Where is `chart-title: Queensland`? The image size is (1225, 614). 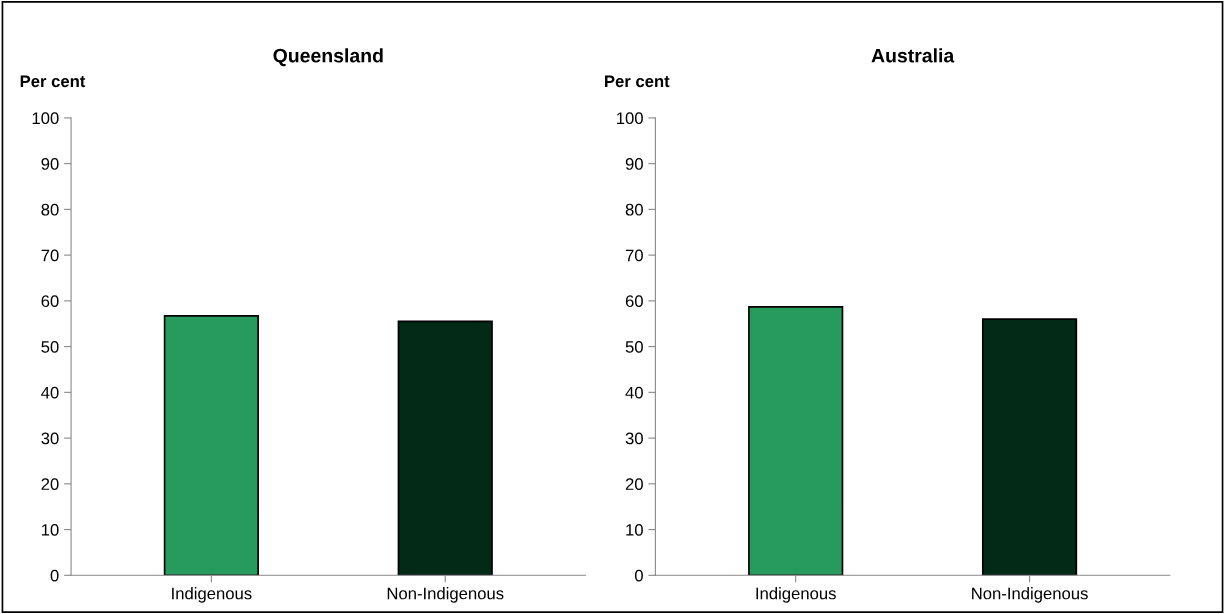
chart-title: Queensland is located at coordinates (328, 57).